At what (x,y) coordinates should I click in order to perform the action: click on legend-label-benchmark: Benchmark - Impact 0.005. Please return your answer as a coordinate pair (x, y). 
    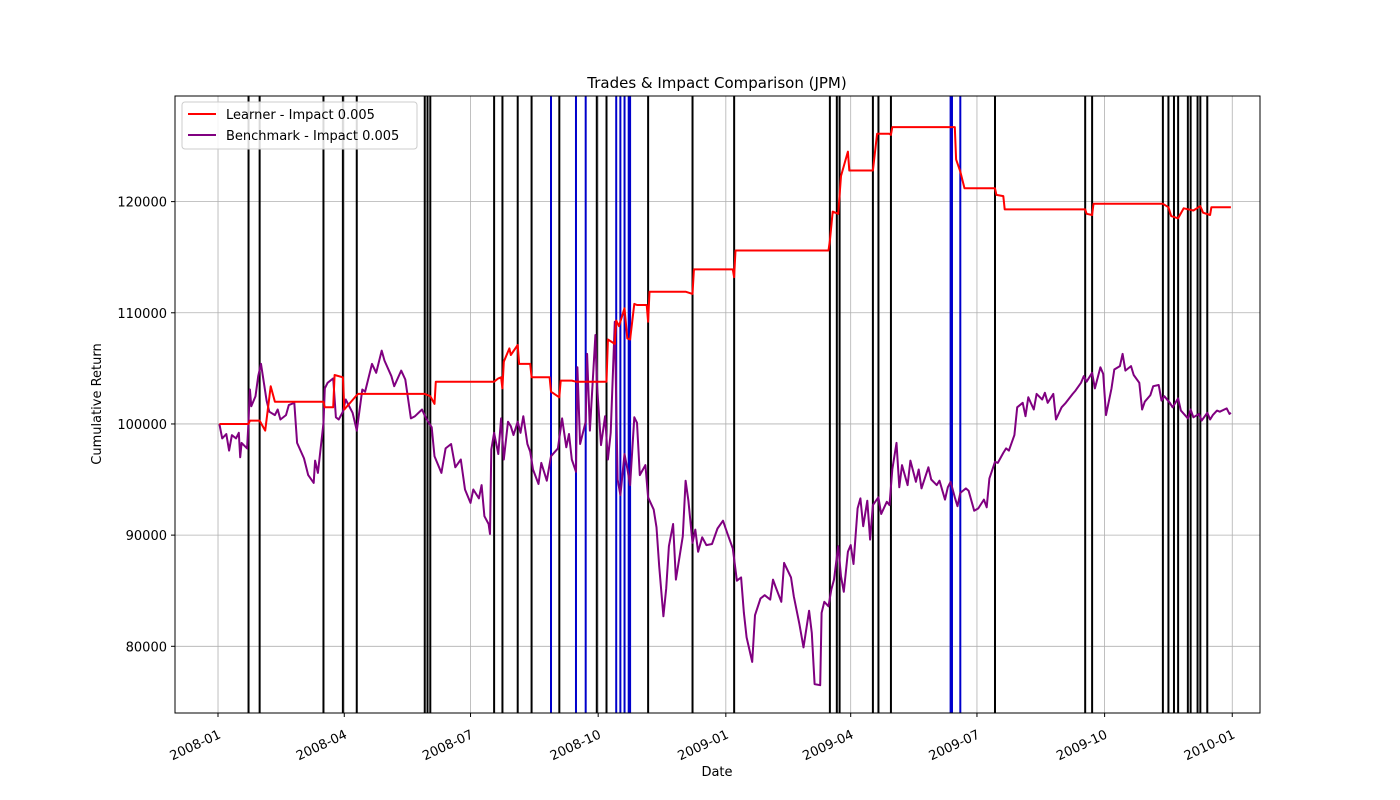
    Looking at the image, I should click on (312, 136).